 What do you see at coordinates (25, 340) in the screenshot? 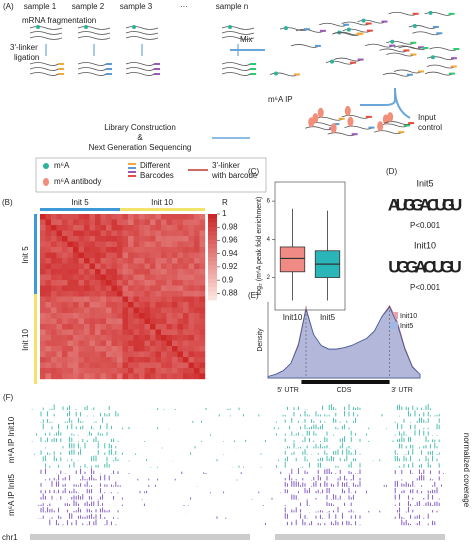
I see `heatmap-label: Init 10` at bounding box center [25, 340].